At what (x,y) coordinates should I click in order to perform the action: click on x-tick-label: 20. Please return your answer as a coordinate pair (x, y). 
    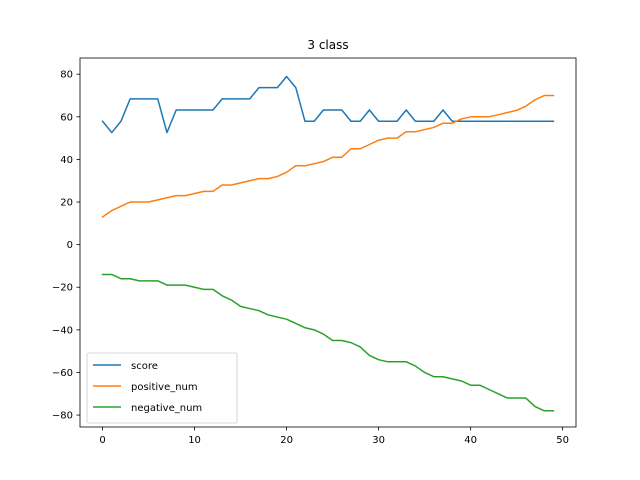
    Looking at the image, I should click on (286, 440).